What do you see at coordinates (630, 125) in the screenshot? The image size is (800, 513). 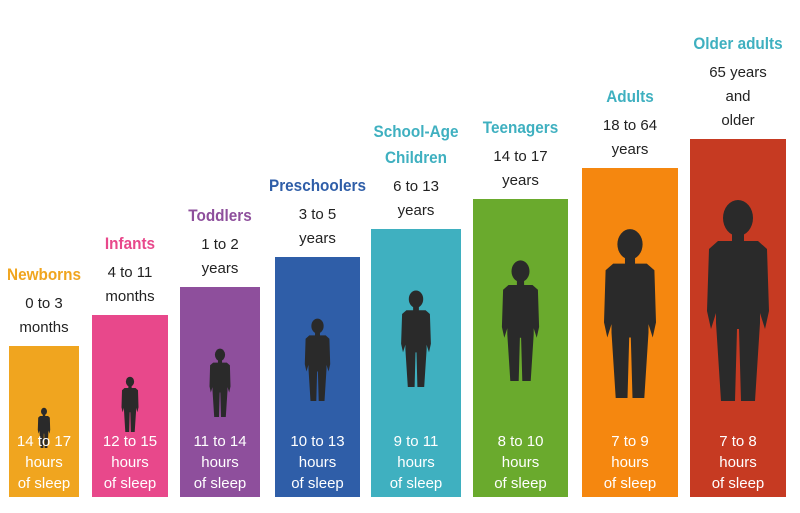 I see `age-range-label: 18 to 64` at bounding box center [630, 125].